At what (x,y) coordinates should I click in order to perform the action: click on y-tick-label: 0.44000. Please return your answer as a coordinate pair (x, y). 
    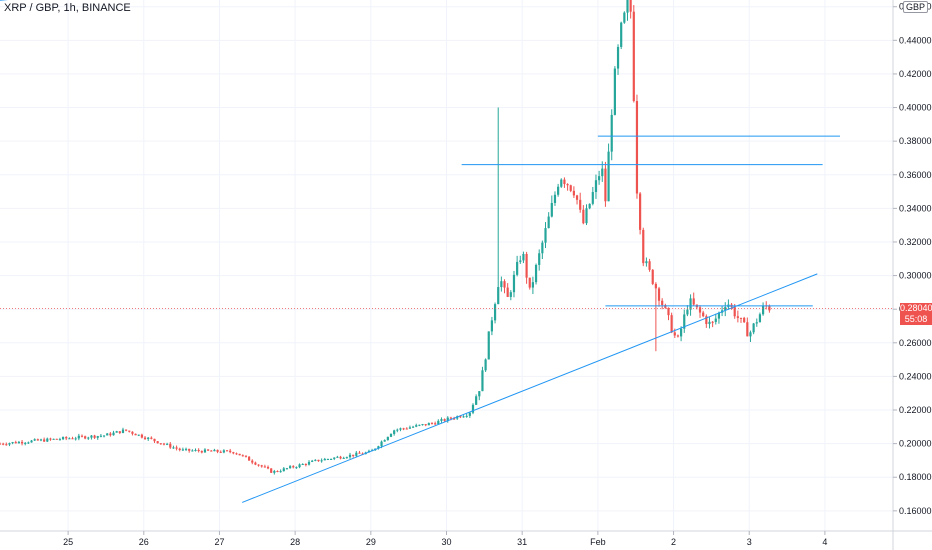
    Looking at the image, I should click on (915, 40).